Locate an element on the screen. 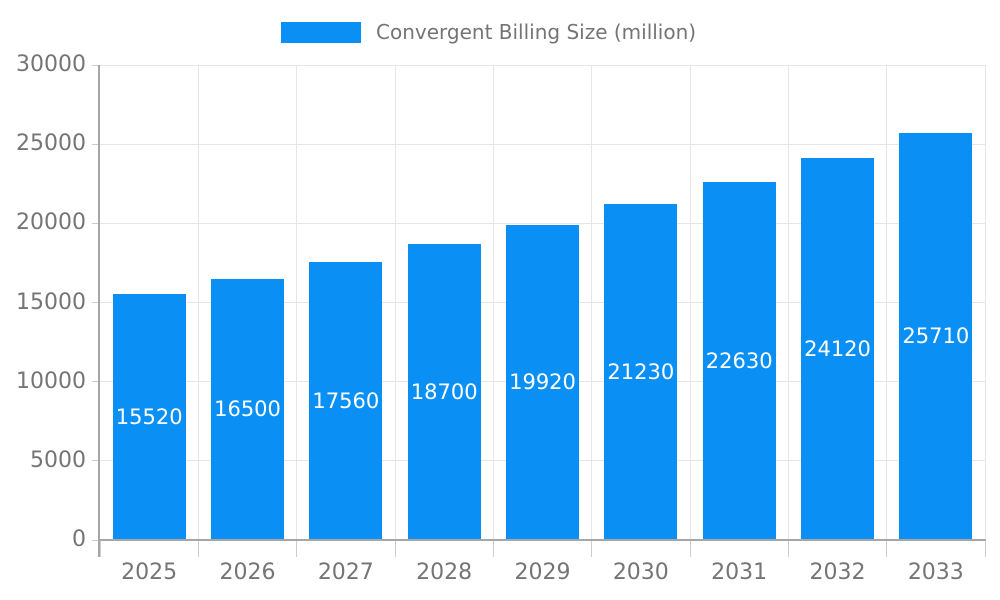 The height and width of the screenshot is (600, 1000). bar-value-label: 25710 is located at coordinates (936, 336).